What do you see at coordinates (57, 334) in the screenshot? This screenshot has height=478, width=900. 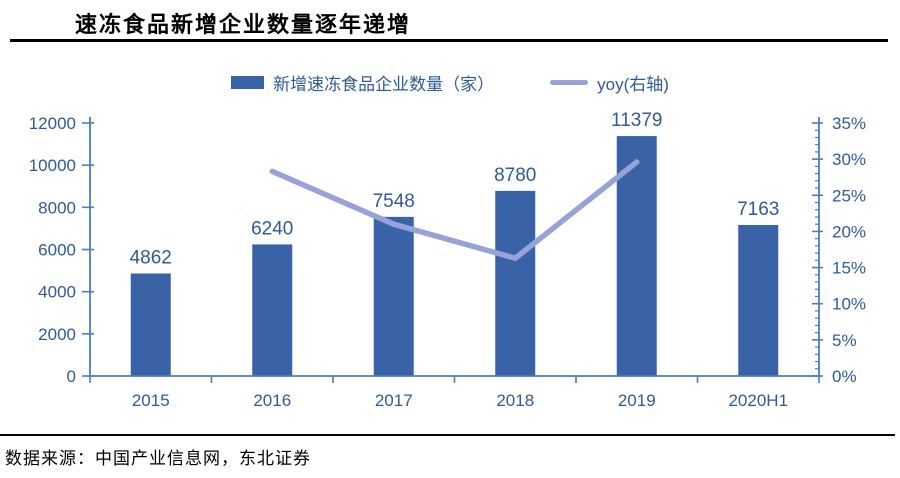 I see `left-axis-tick-label: 2000` at bounding box center [57, 334].